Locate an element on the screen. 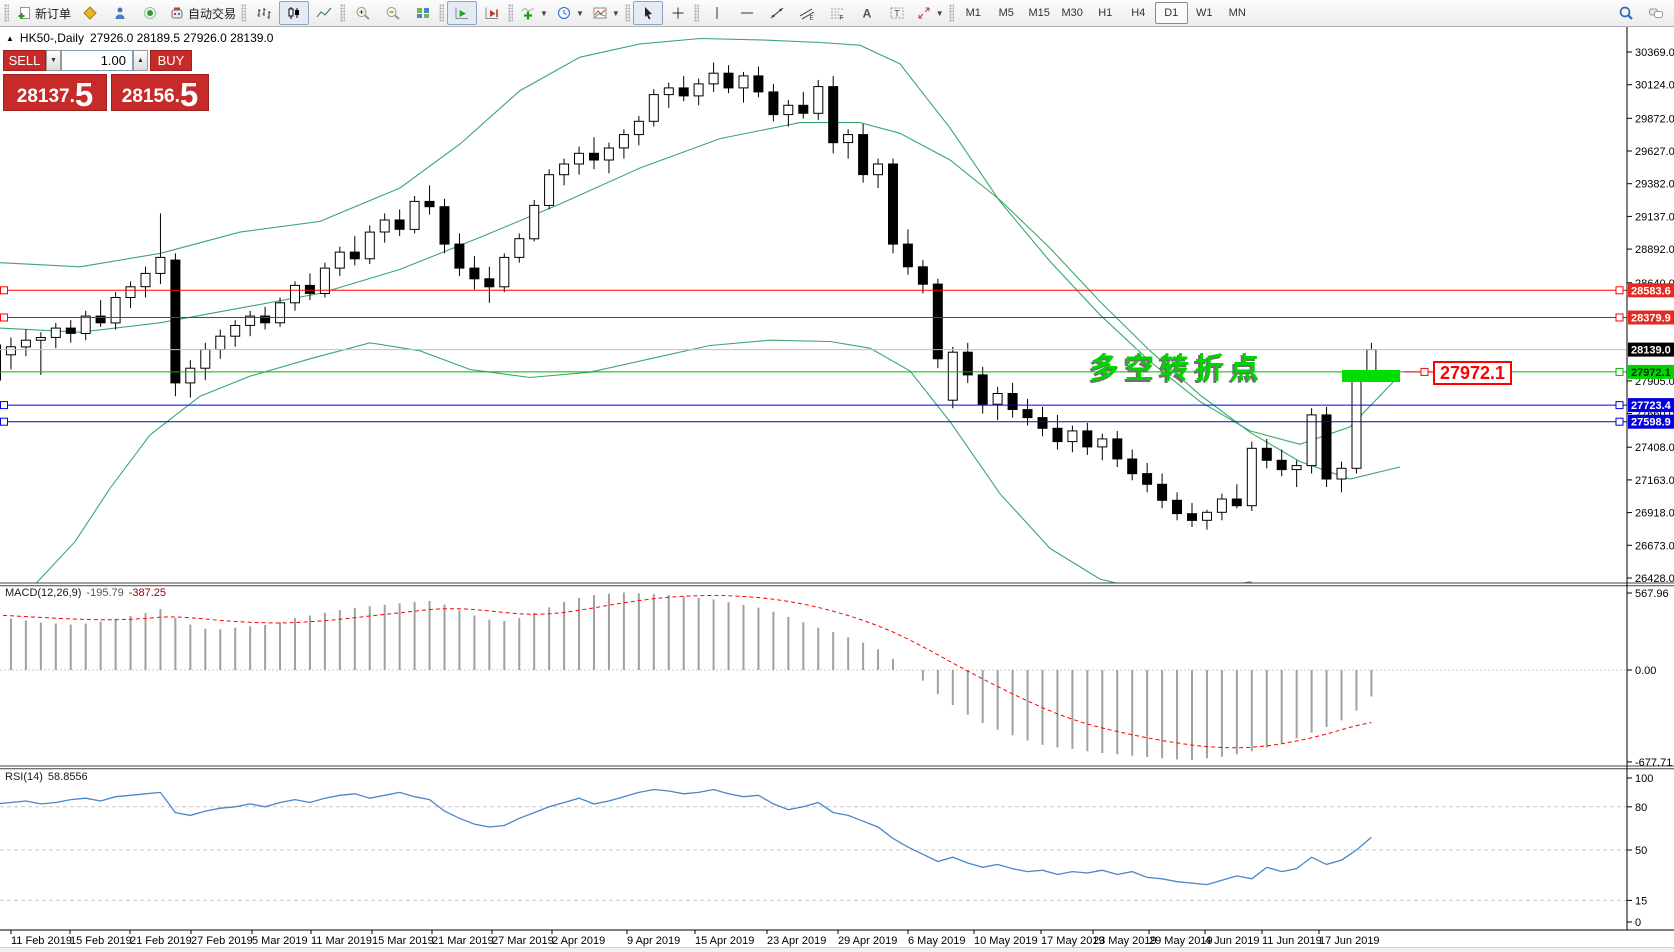  date-axis-label: 29 Apr 2019 is located at coordinates (867, 941).